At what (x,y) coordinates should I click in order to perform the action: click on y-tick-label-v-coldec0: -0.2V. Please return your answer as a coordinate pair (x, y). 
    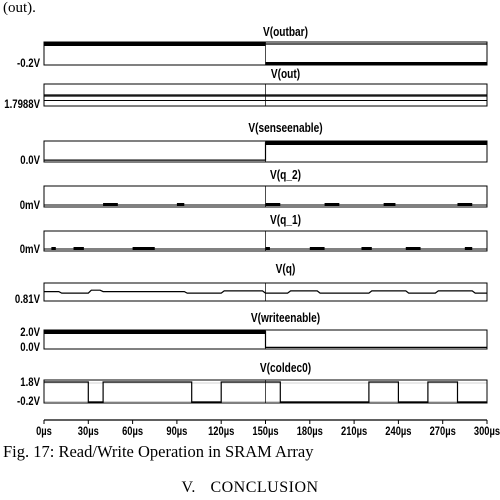
    Looking at the image, I should click on (29, 401).